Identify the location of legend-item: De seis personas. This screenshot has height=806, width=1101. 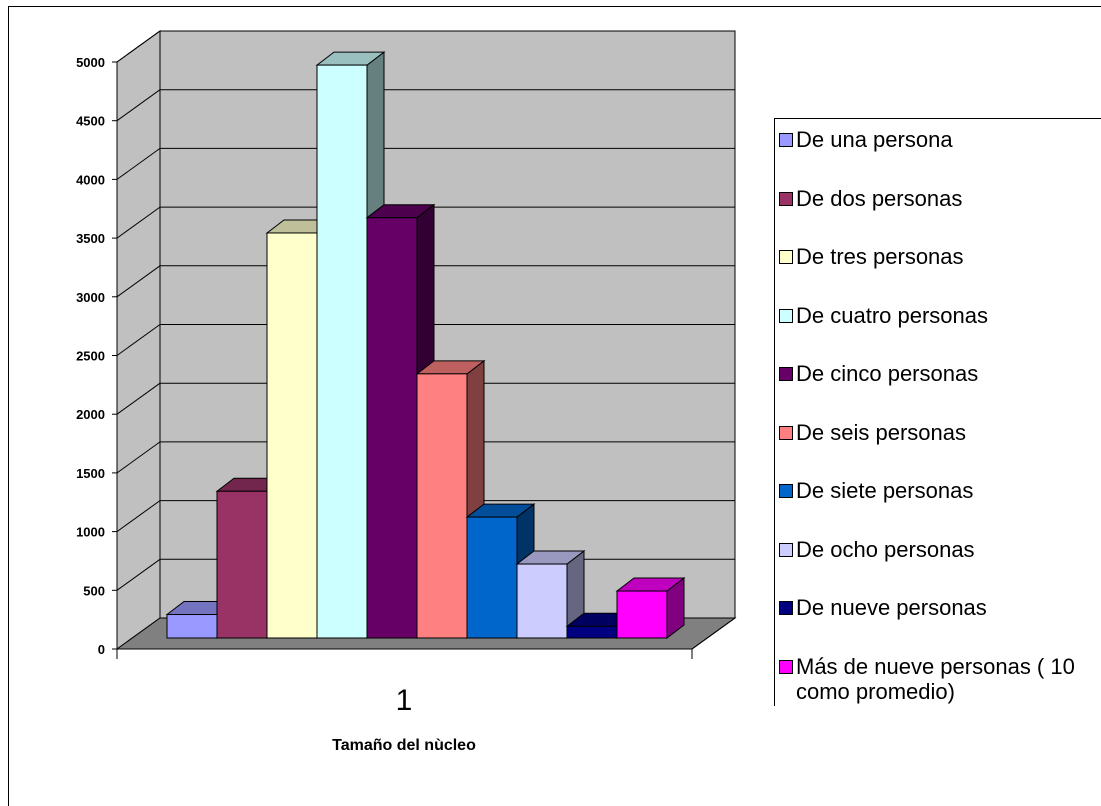
(872, 432).